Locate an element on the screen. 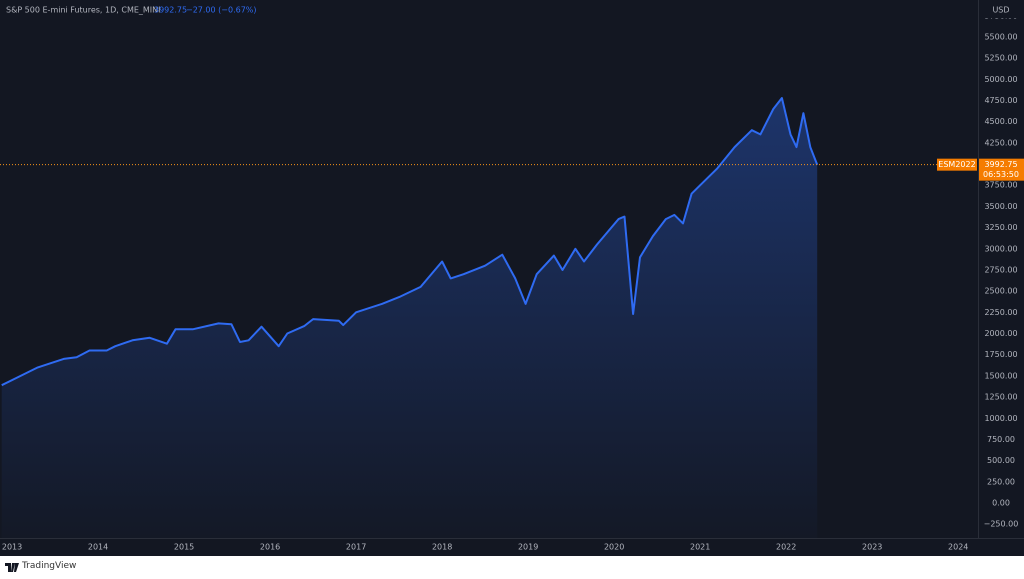 Image resolution: width=1024 pixels, height=579 pixels. price-tag is located at coordinates (1001, 169).